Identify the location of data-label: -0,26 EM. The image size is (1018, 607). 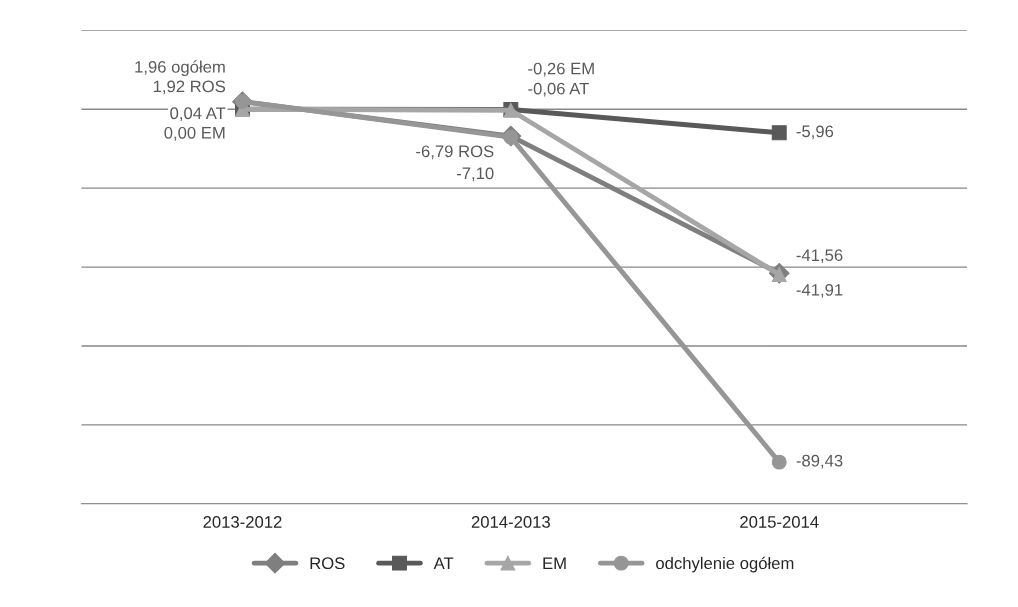
(561, 69).